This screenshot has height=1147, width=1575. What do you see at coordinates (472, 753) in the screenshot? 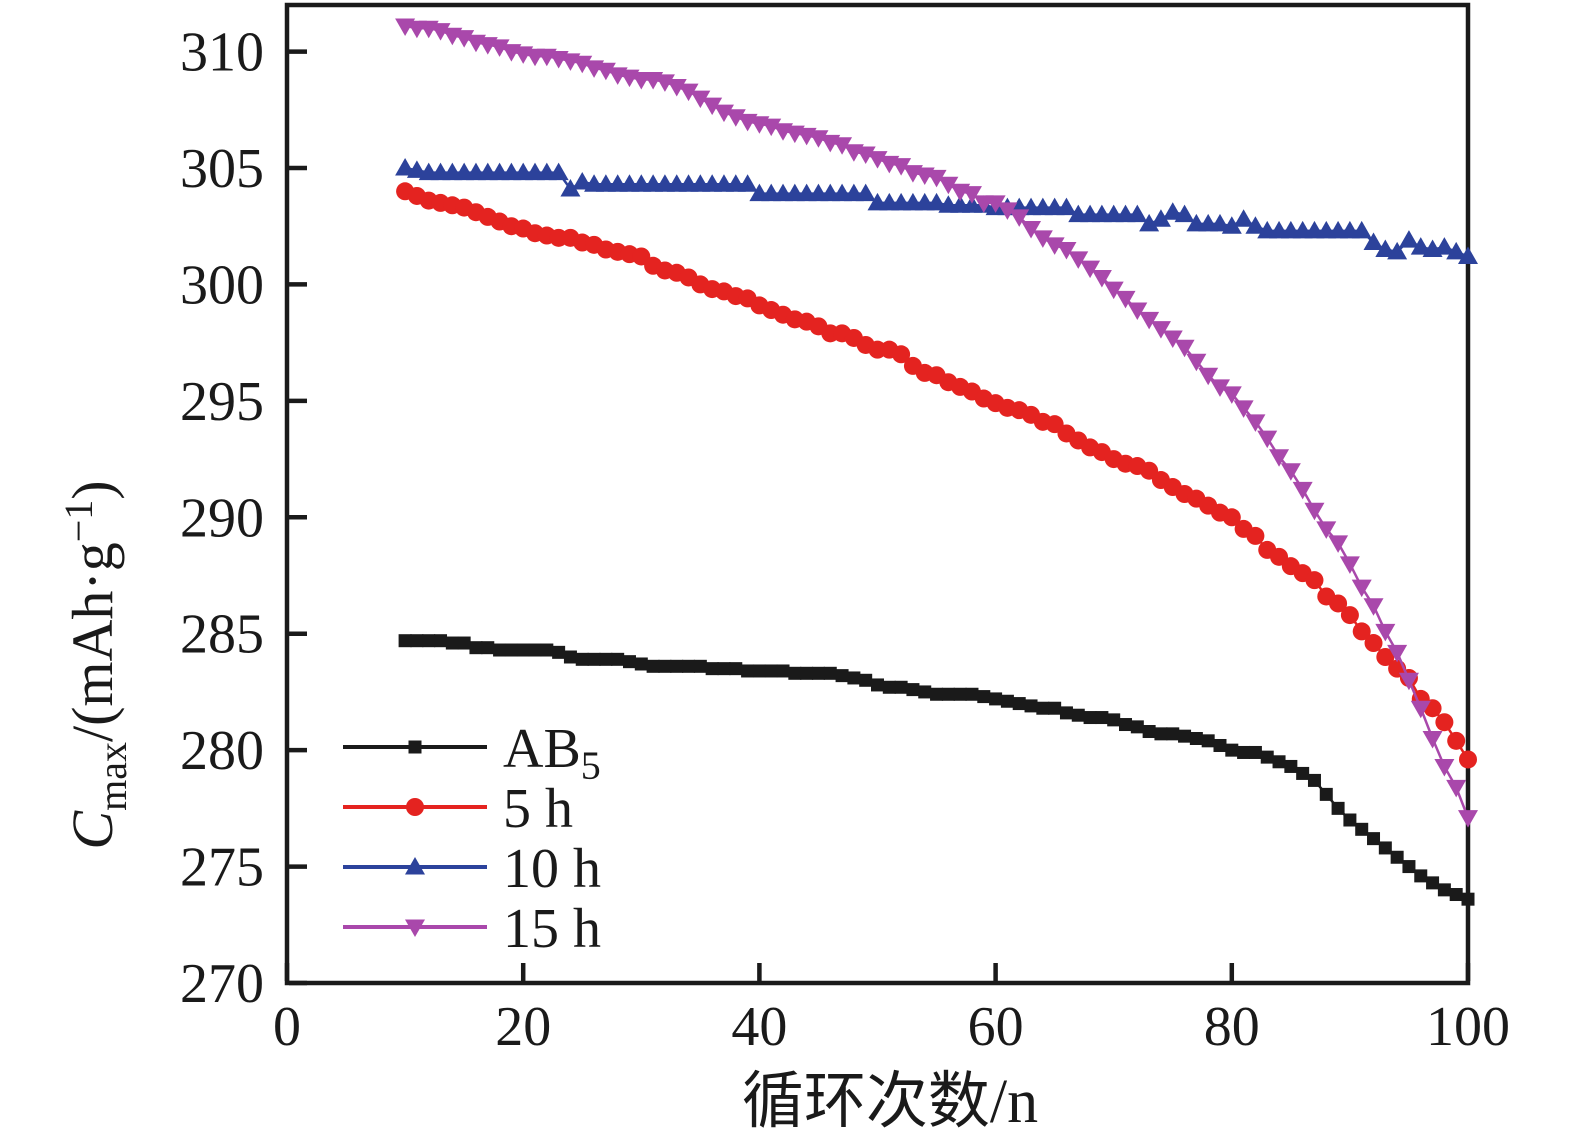
I see `legend-row-AB5: AB5` at bounding box center [472, 753].